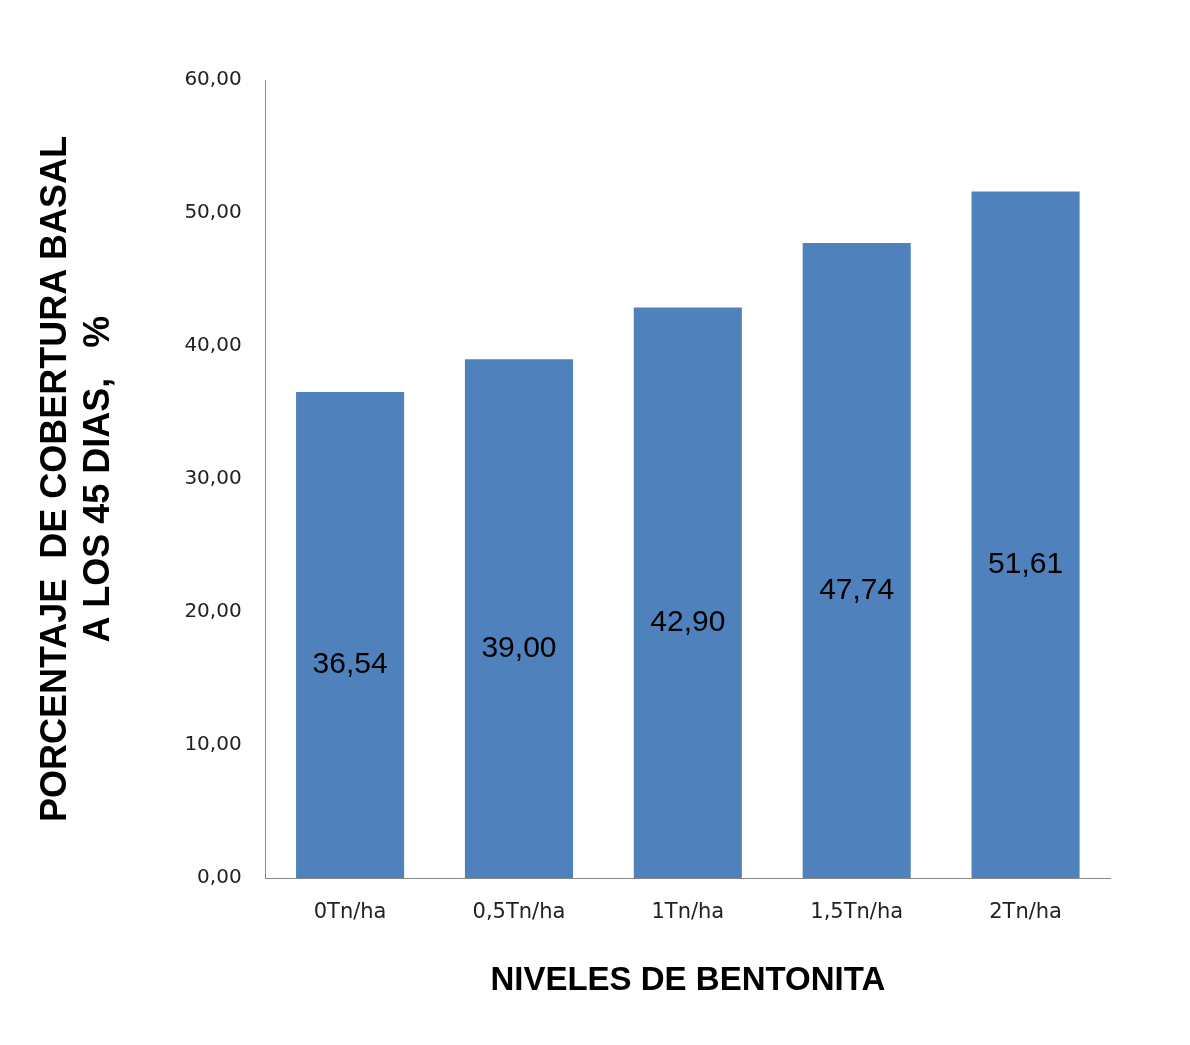 The width and height of the screenshot is (1190, 1045). I want to click on y-tick-label: 10,00, so click(213, 743).